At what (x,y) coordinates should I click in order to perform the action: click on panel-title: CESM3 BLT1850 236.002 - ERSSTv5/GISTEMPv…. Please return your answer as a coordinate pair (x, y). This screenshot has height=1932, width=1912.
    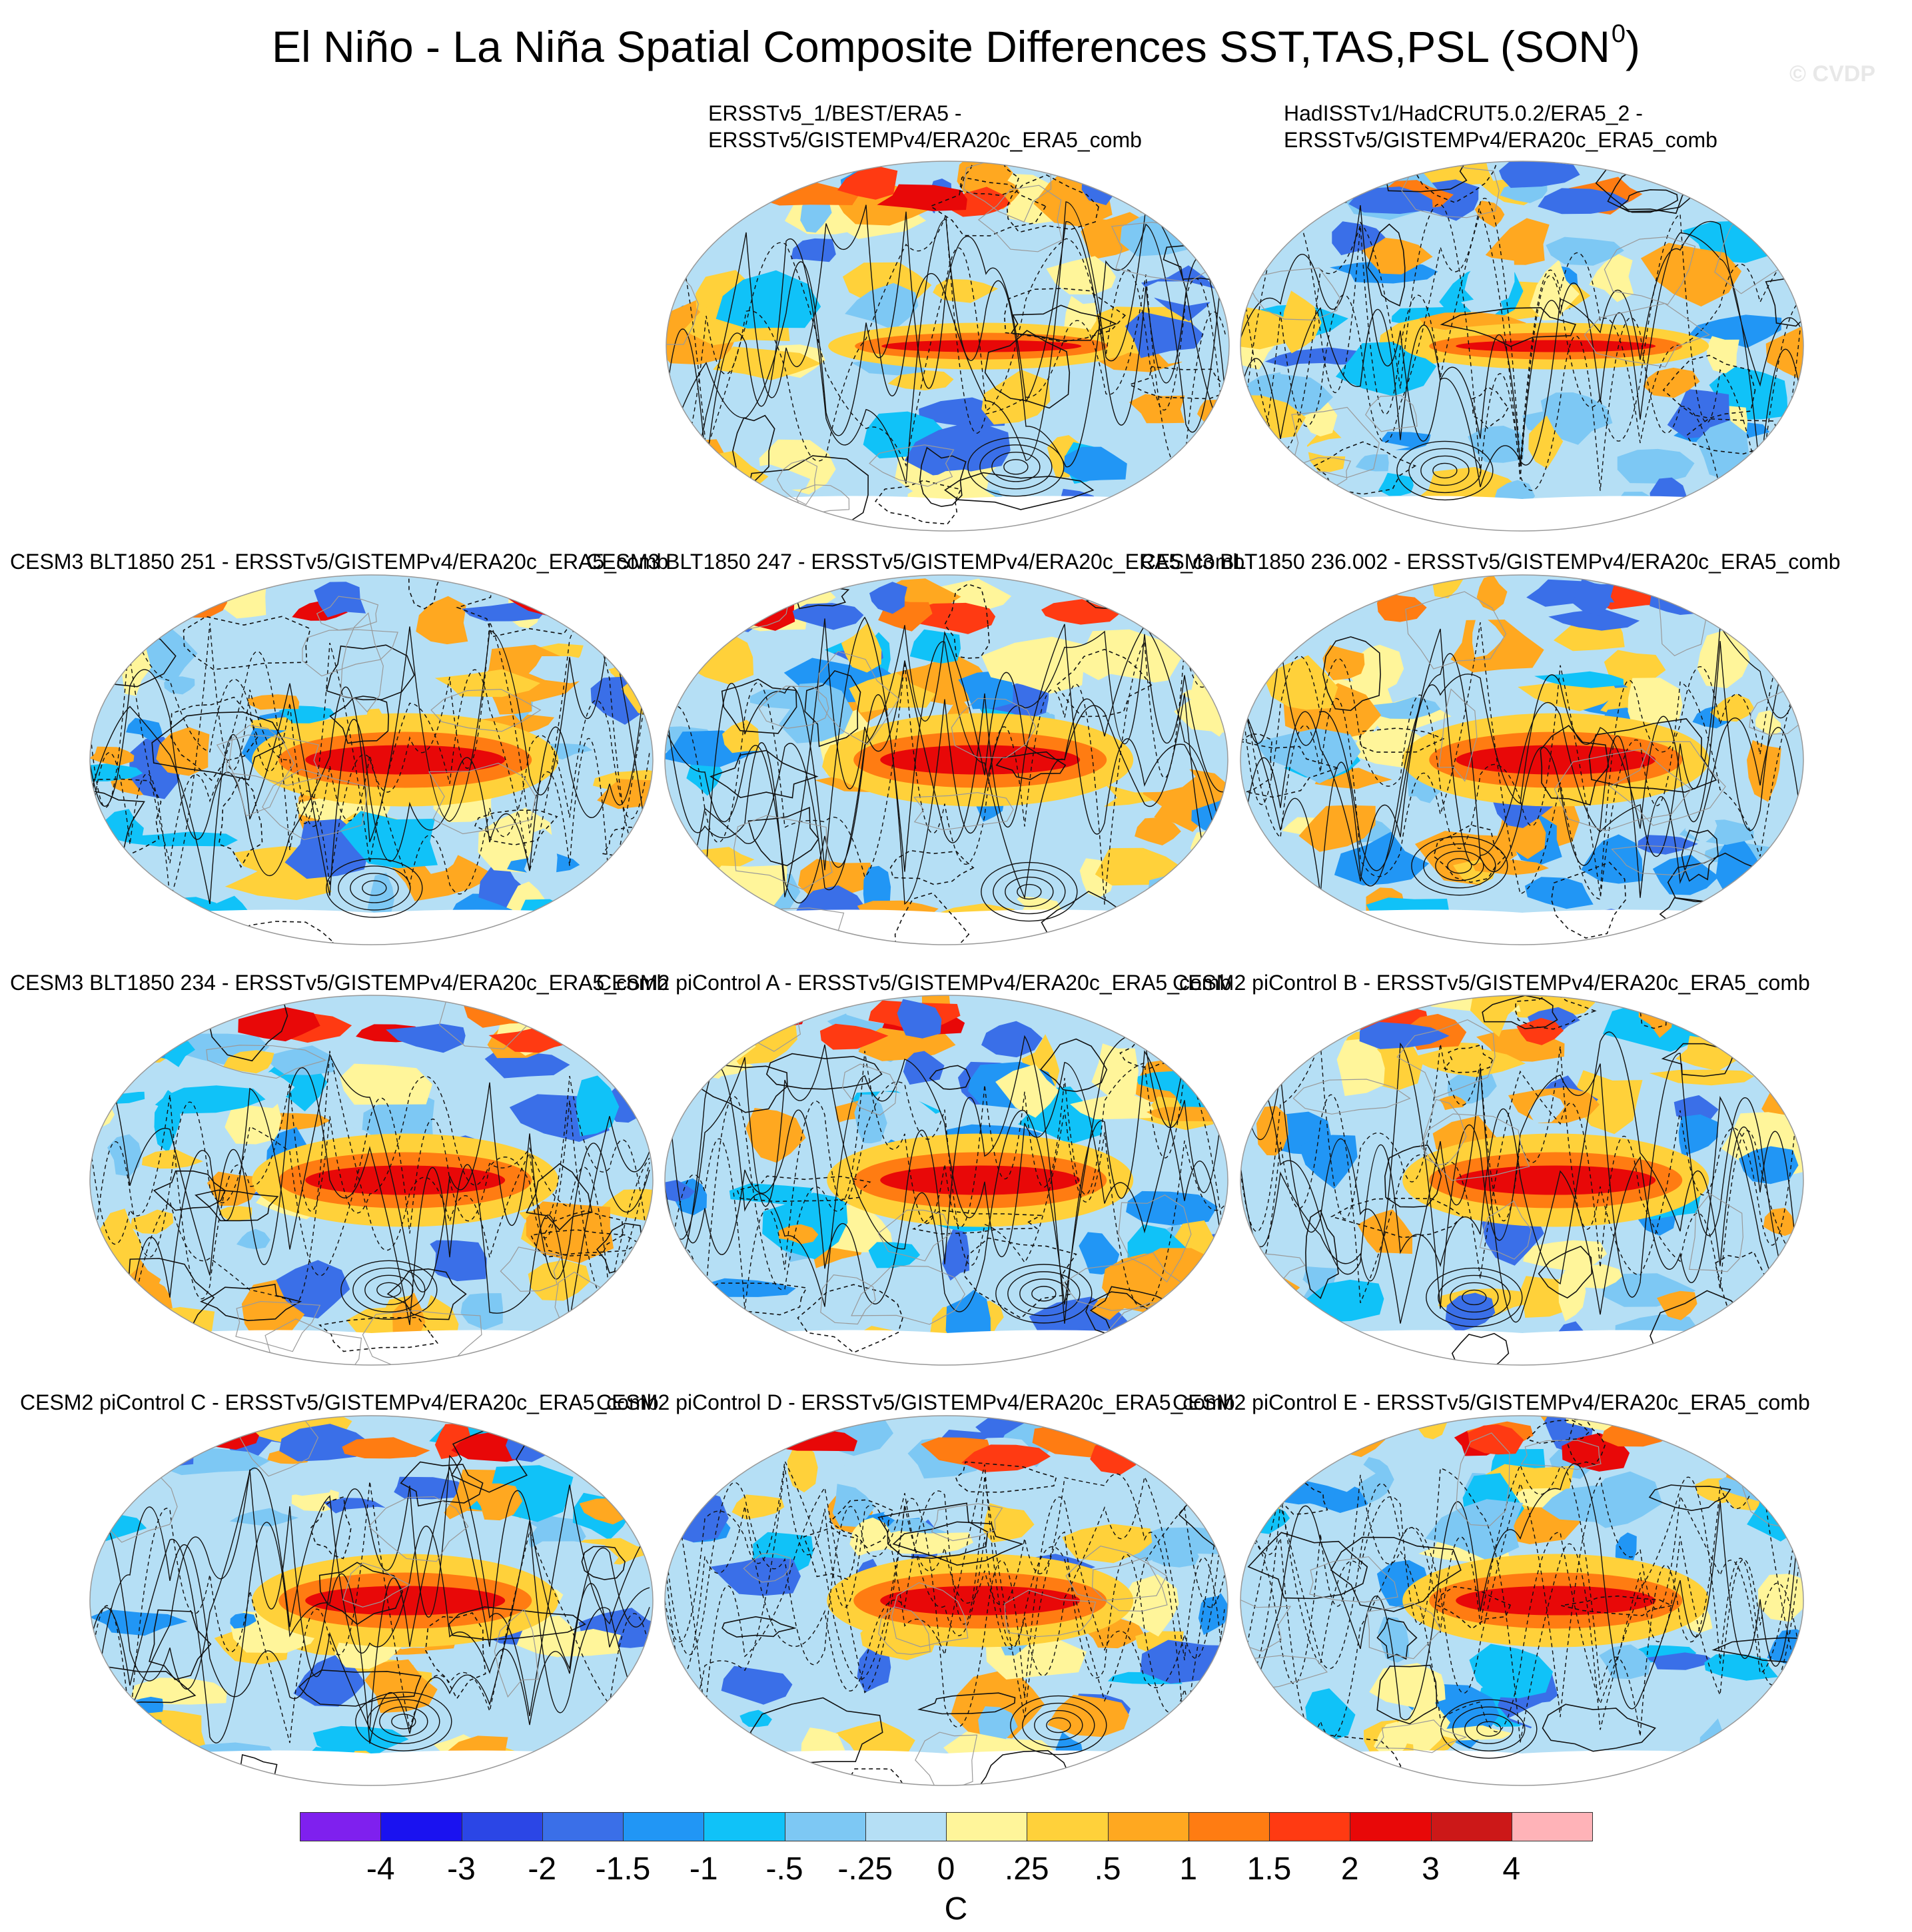
    Looking at the image, I should click on (1491, 561).